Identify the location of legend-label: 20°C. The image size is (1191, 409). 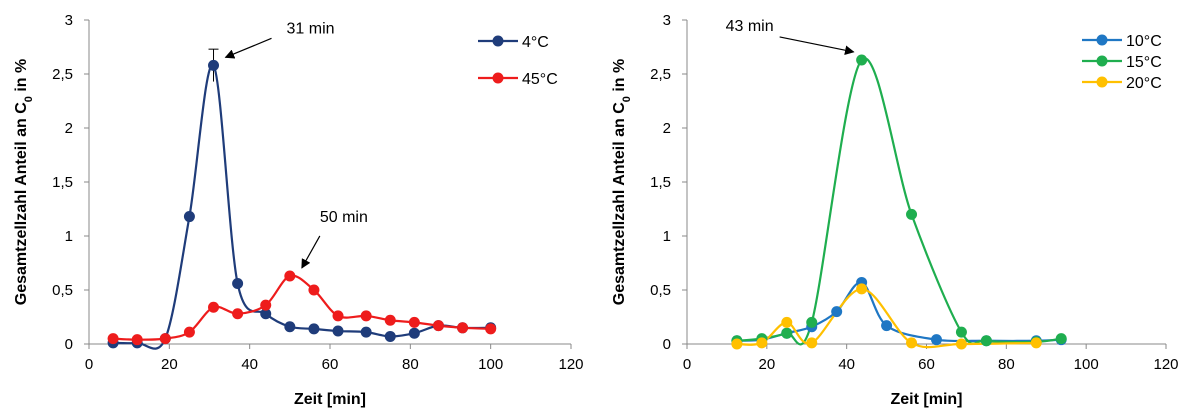
(1144, 83).